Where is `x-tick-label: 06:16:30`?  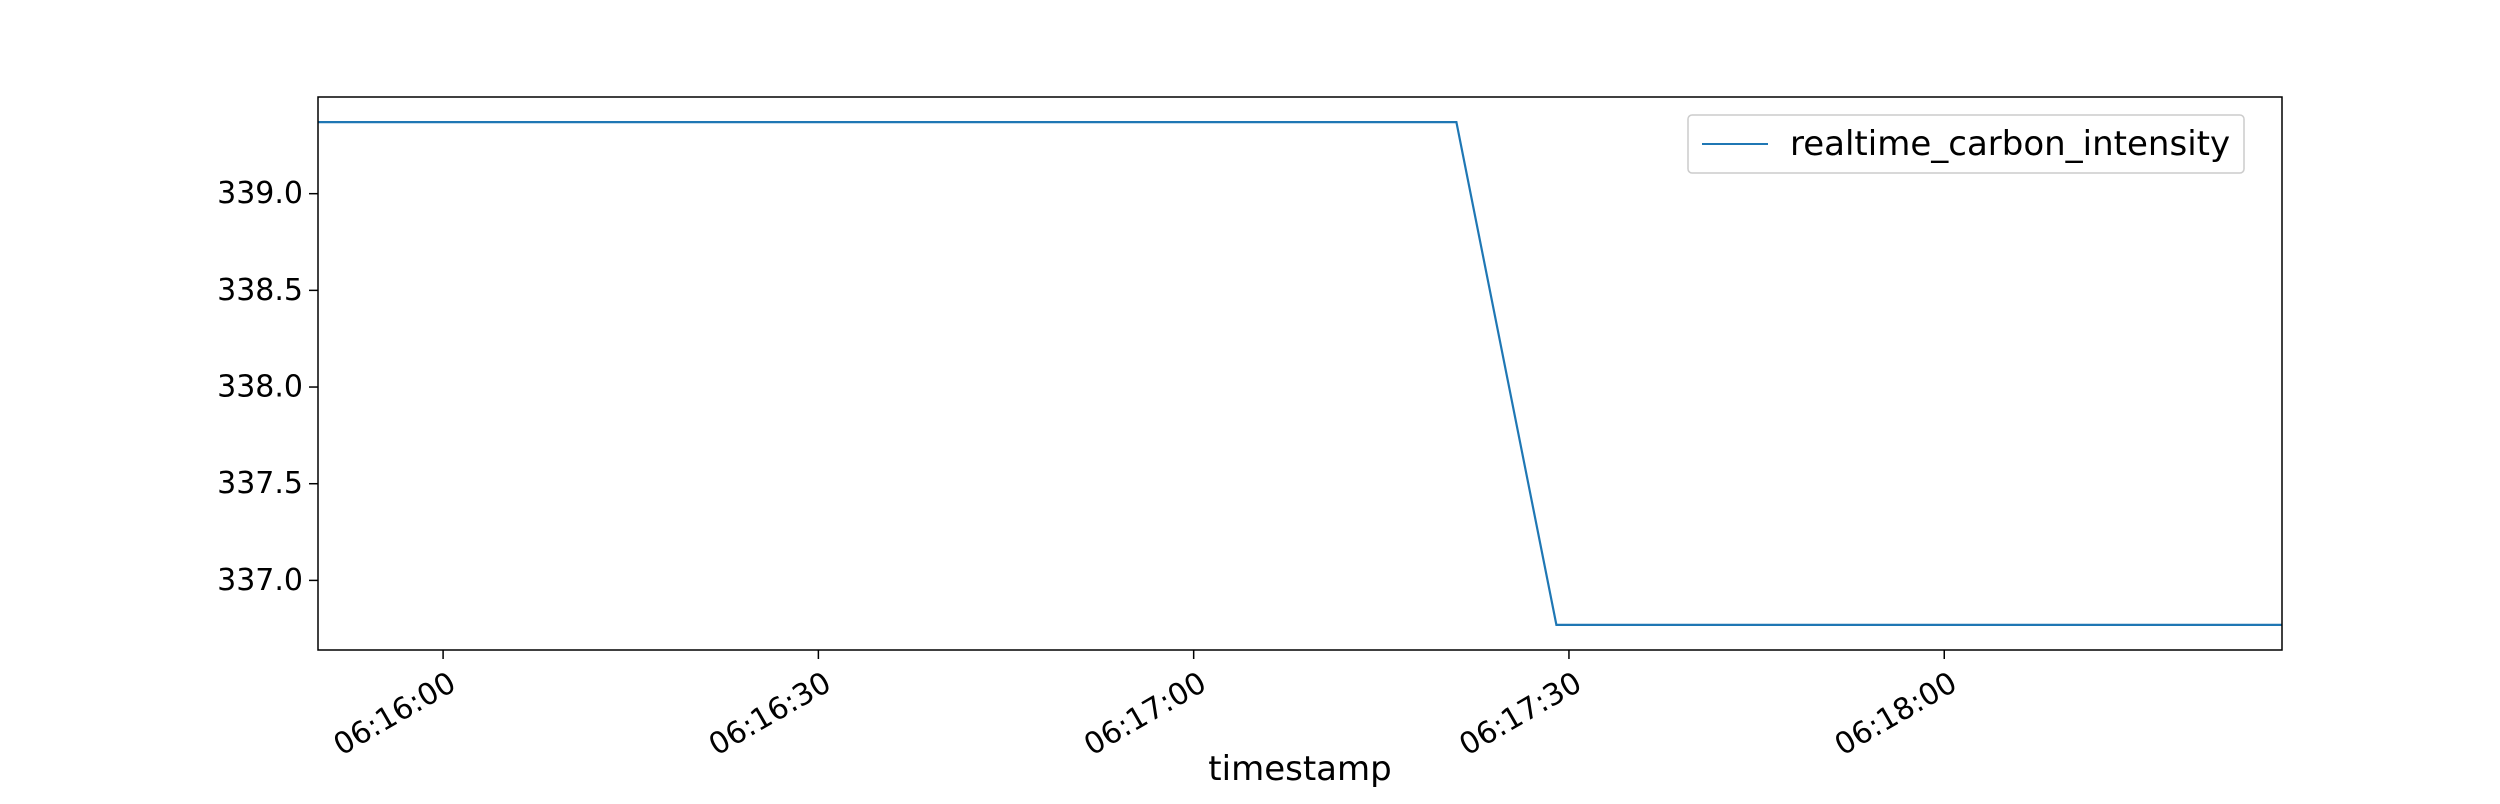 x-tick-label: 06:16:30 is located at coordinates (770, 714).